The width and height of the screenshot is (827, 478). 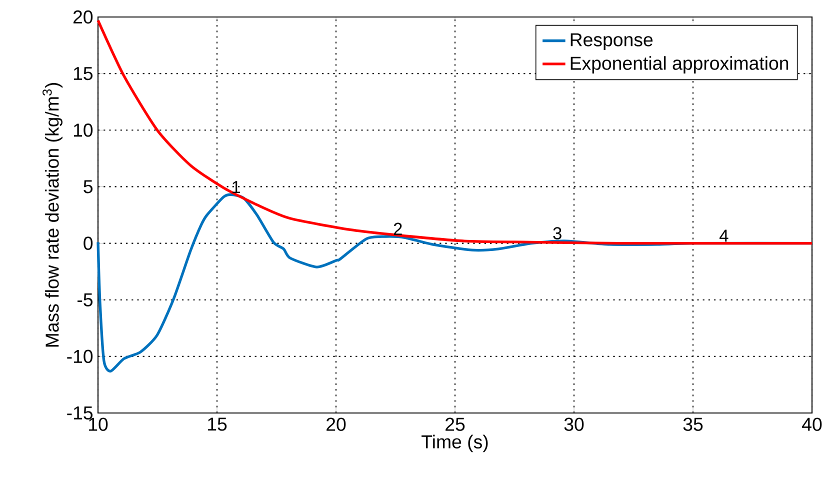 I want to click on y-tick-label: -5, so click(x=85, y=299).